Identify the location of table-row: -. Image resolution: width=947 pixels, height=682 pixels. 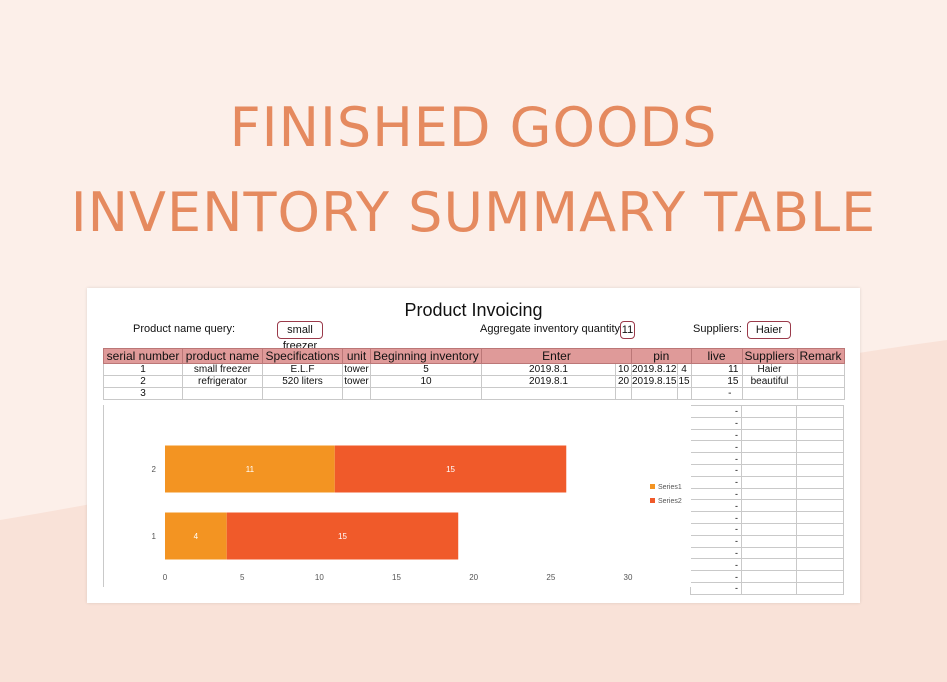
(767, 423).